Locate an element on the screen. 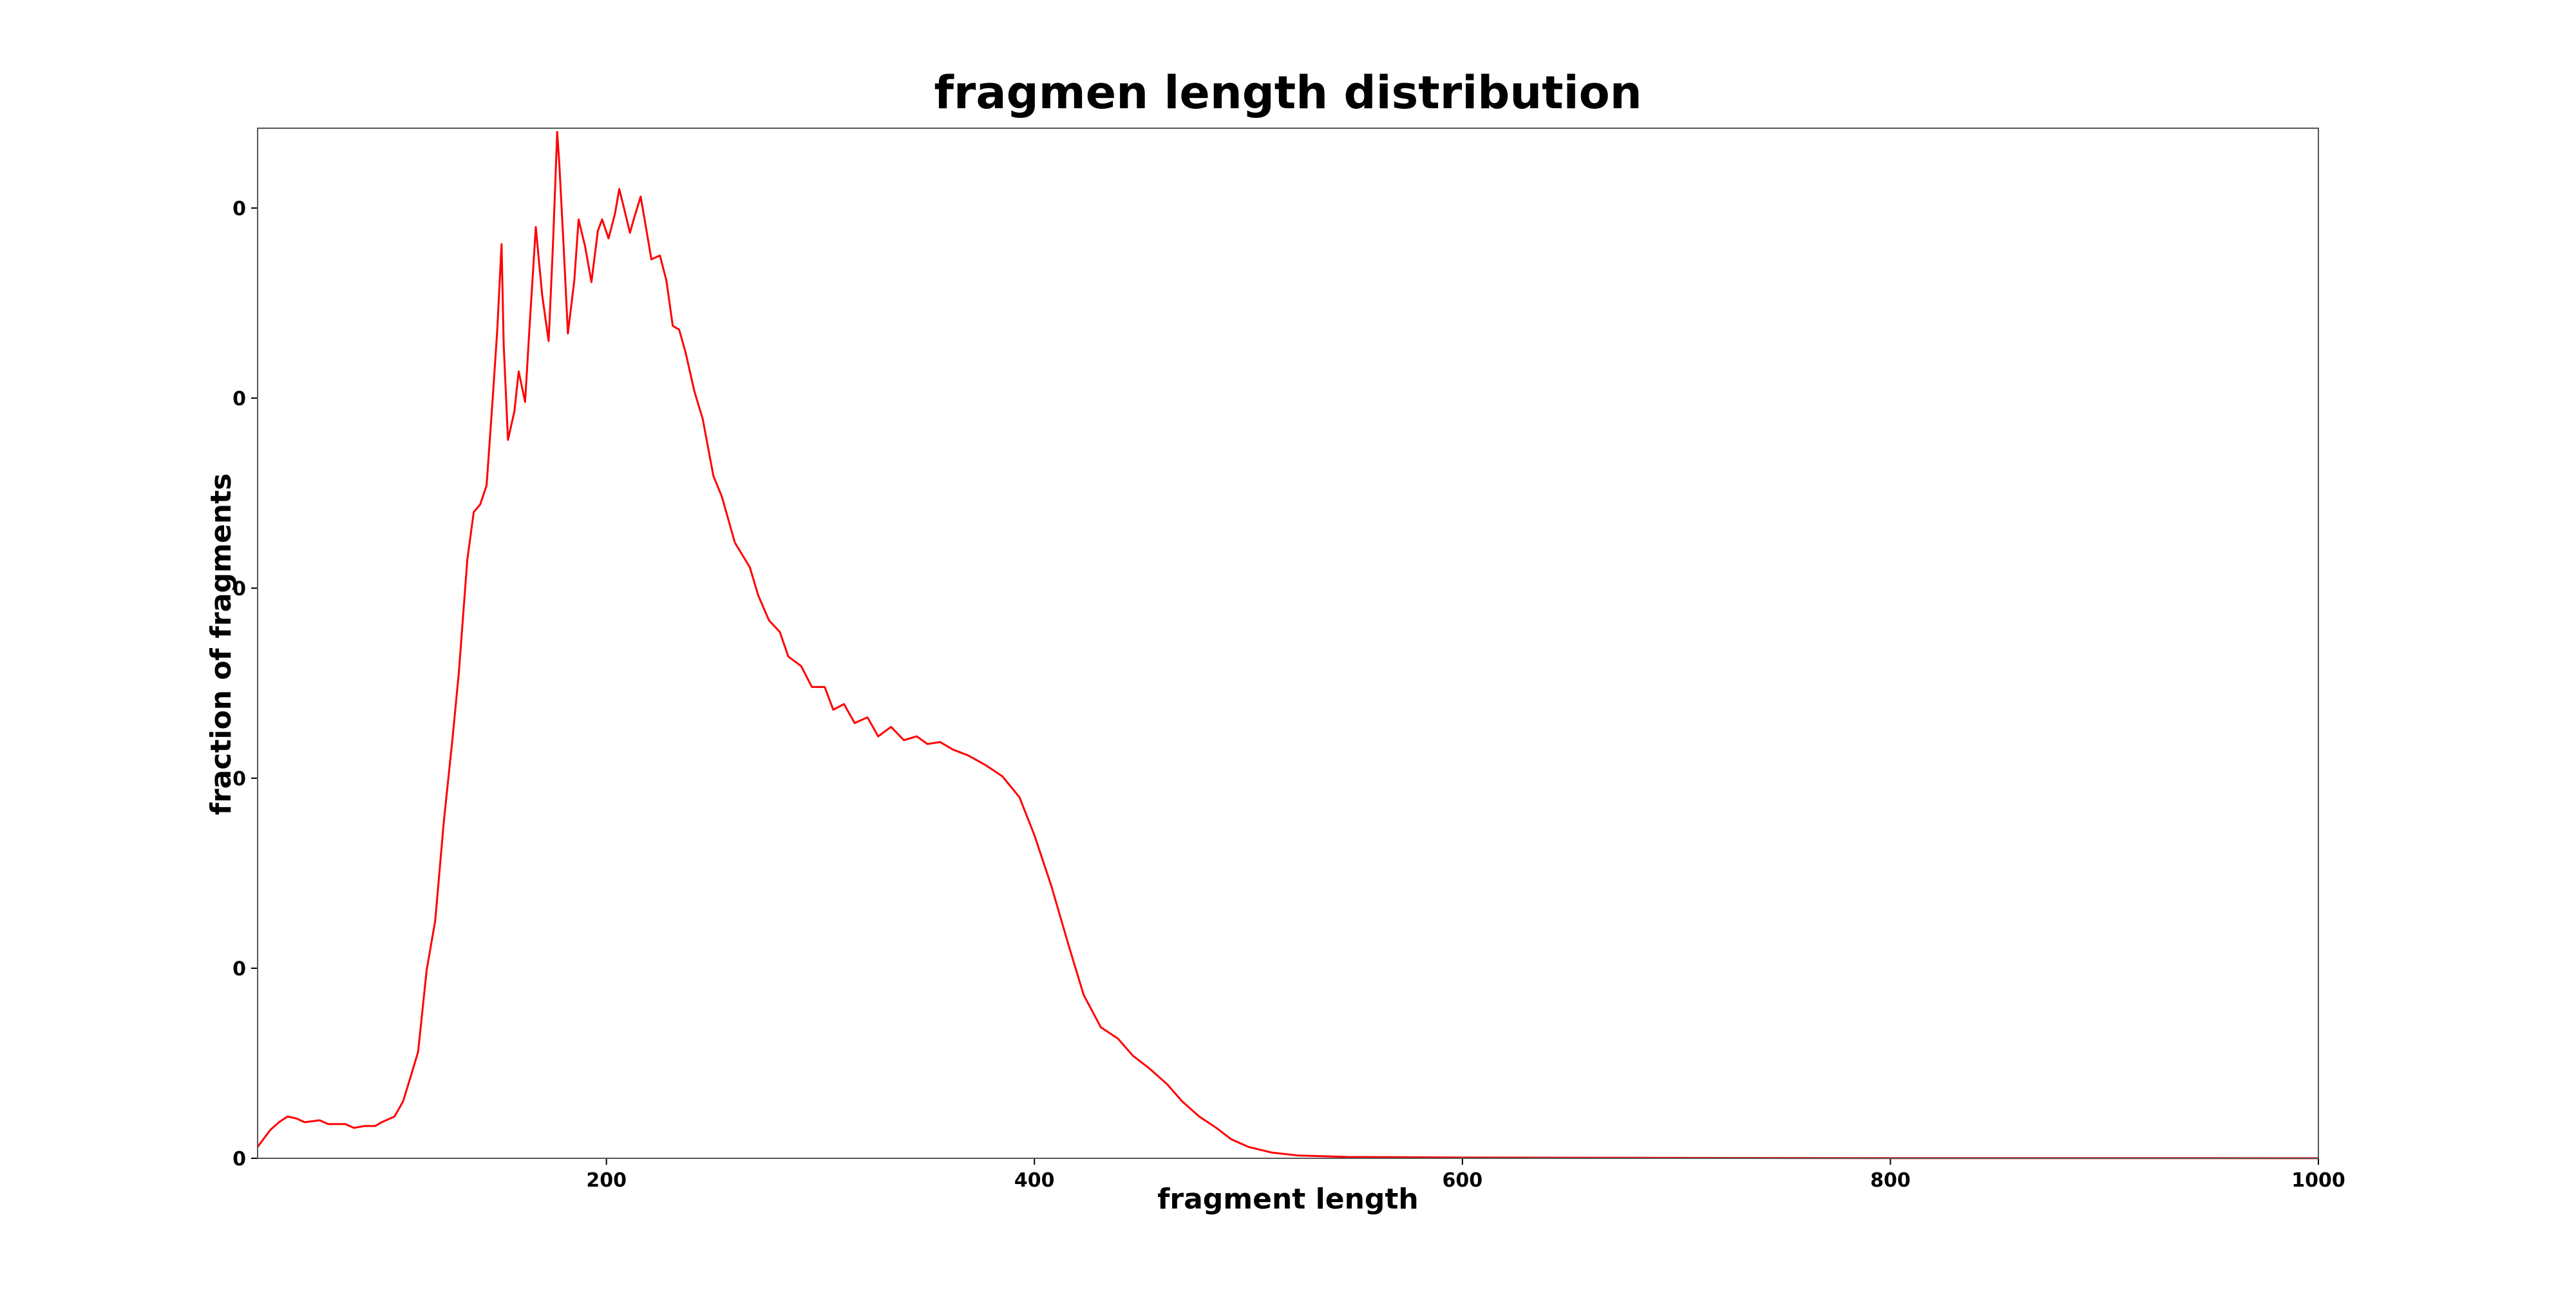 Image resolution: width=2576 pixels, height=1291 pixels. chart-title: fragmen length distribution is located at coordinates (1288, 92).